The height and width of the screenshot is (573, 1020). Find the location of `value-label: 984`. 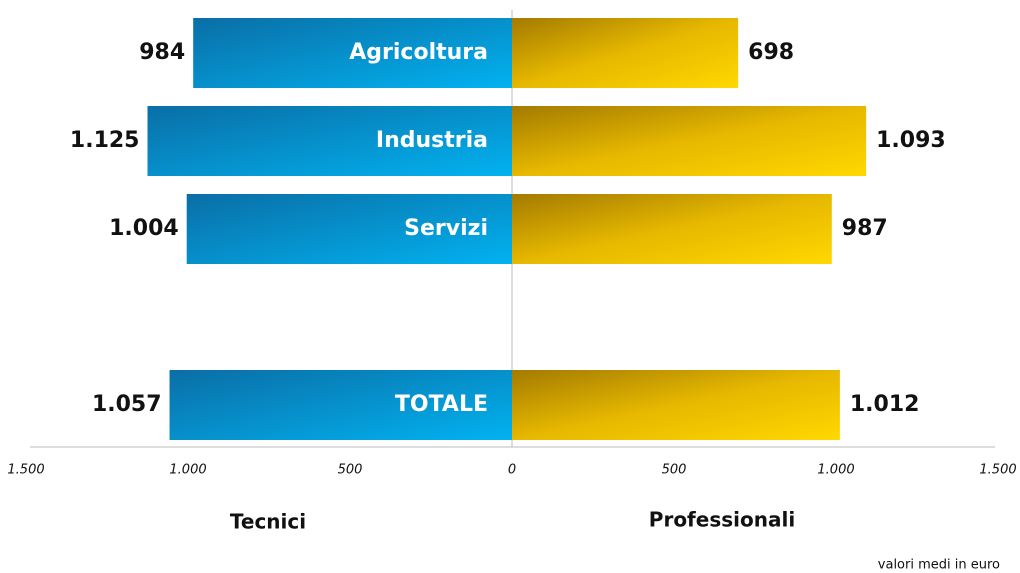

value-label: 984 is located at coordinates (162, 52).